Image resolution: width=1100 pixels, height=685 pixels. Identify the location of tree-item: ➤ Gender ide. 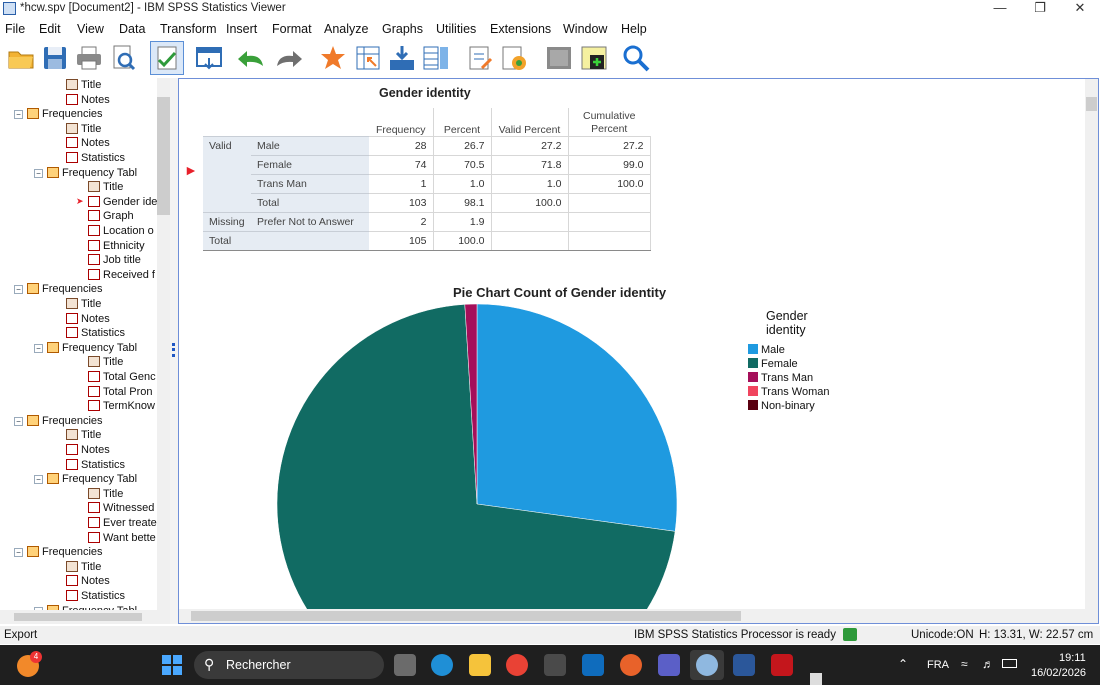
(116, 202).